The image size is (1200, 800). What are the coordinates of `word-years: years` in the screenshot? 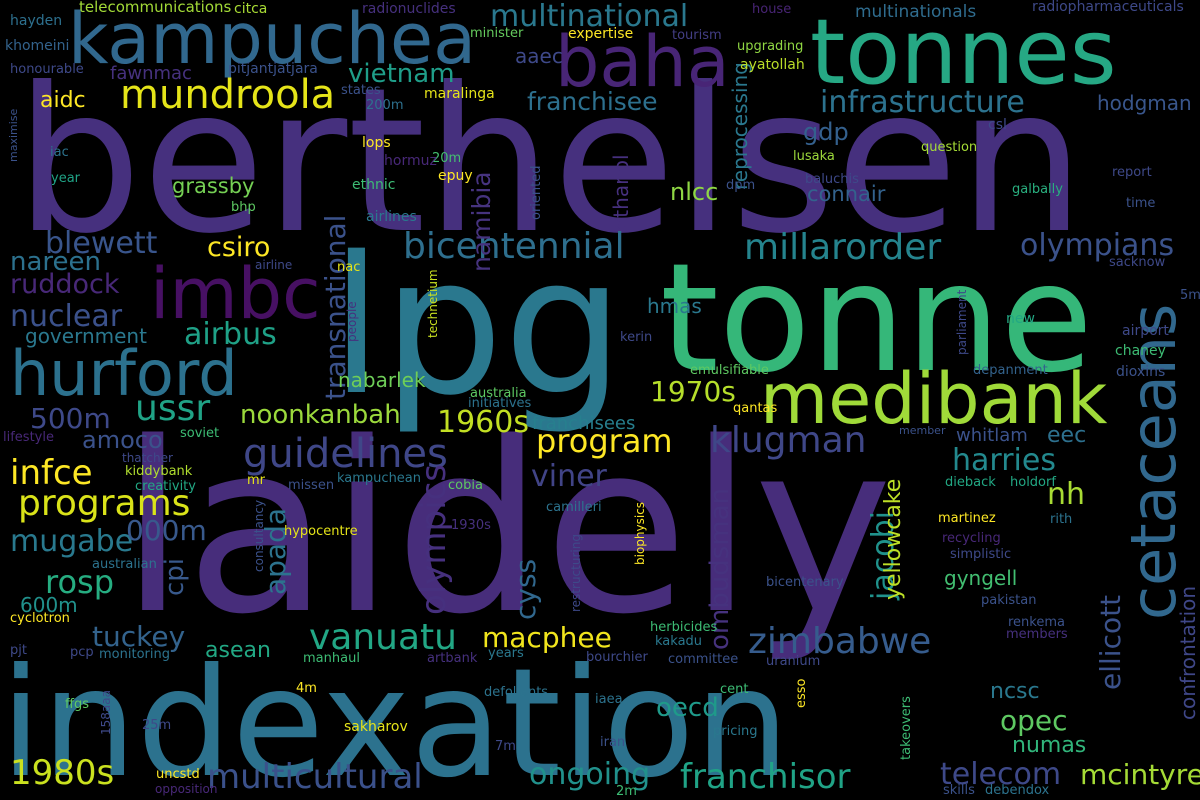 It's located at (506, 653).